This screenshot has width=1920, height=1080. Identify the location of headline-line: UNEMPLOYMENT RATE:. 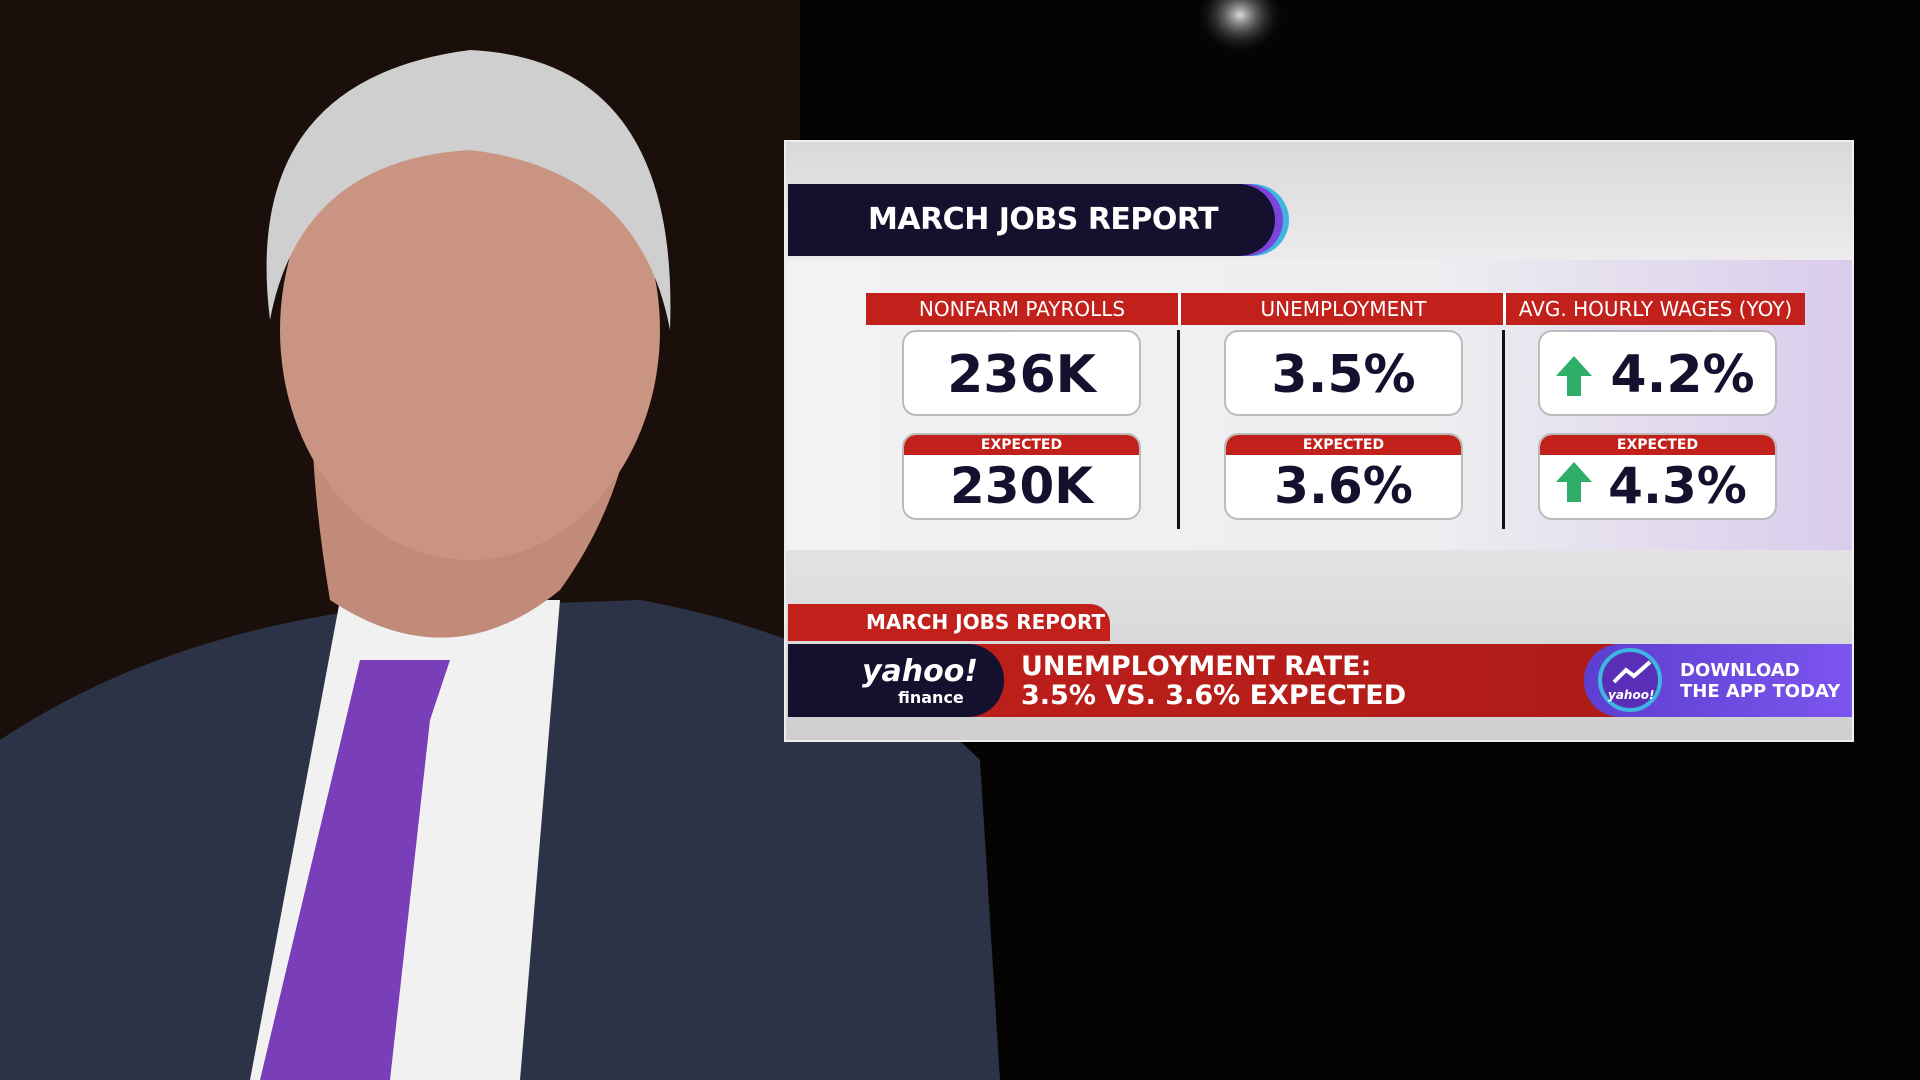
(1196, 666).